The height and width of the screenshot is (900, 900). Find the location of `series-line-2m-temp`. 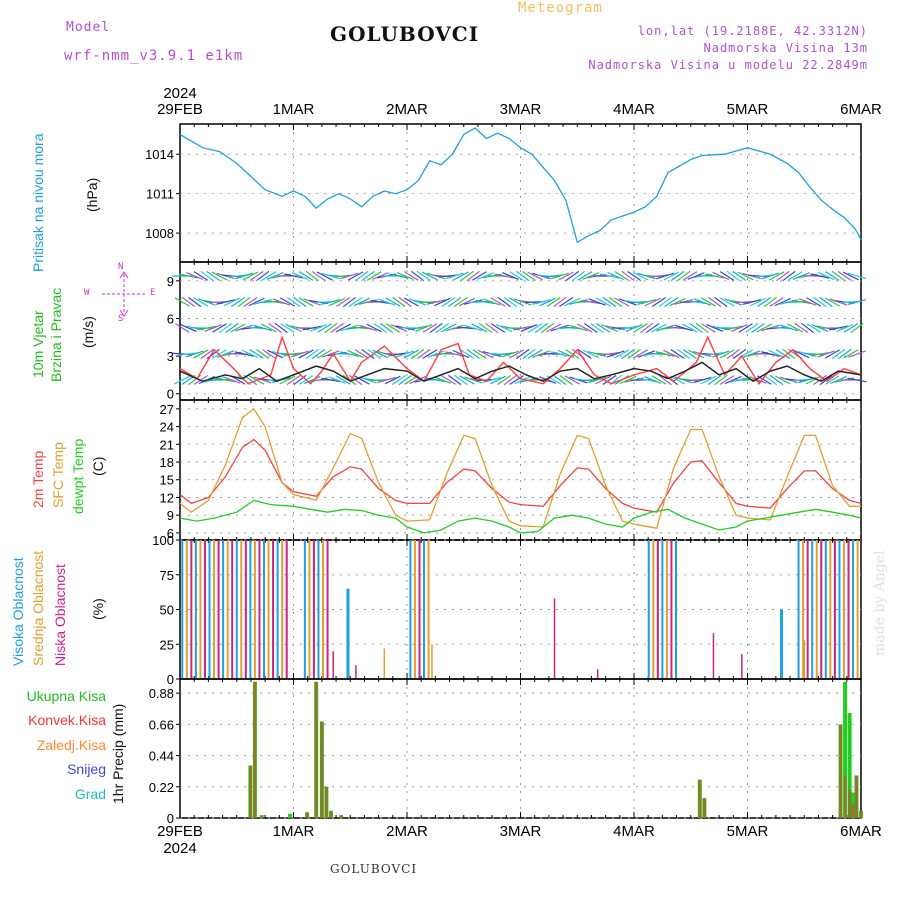

series-line-2m-temp is located at coordinates (520, 475).